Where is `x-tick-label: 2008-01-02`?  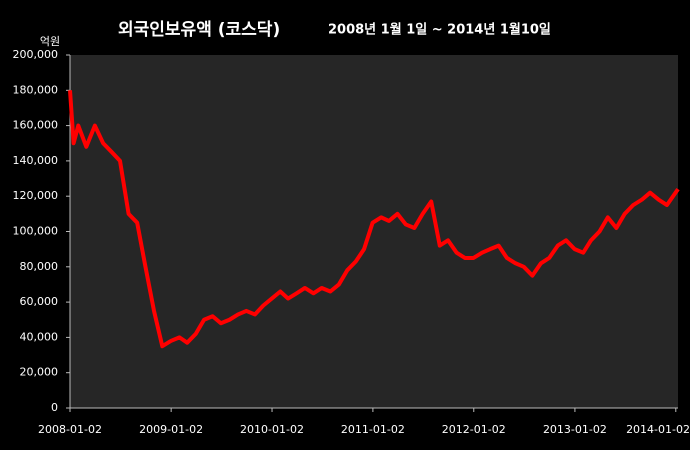
x-tick-label: 2008-01-02 is located at coordinates (70, 429).